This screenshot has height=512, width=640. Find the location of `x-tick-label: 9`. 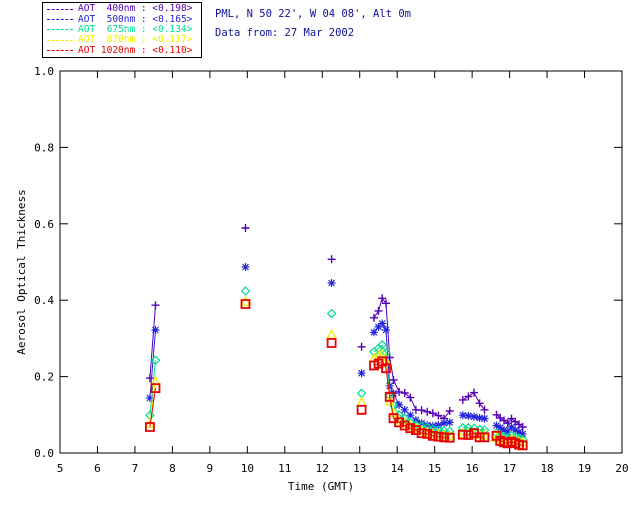

x-tick-label: 9 is located at coordinates (210, 468).